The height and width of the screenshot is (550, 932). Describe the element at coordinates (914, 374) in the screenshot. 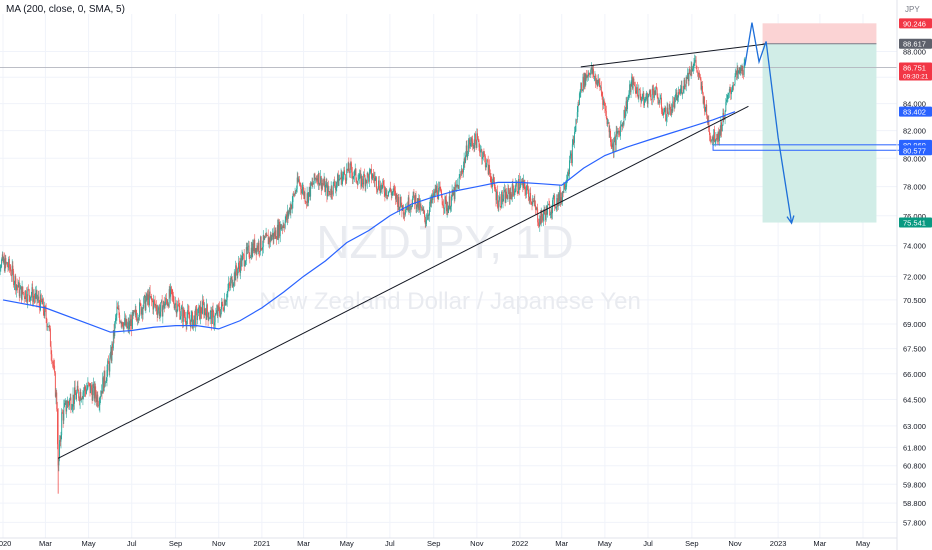

I see `y-tick-label: 66.000` at that location.